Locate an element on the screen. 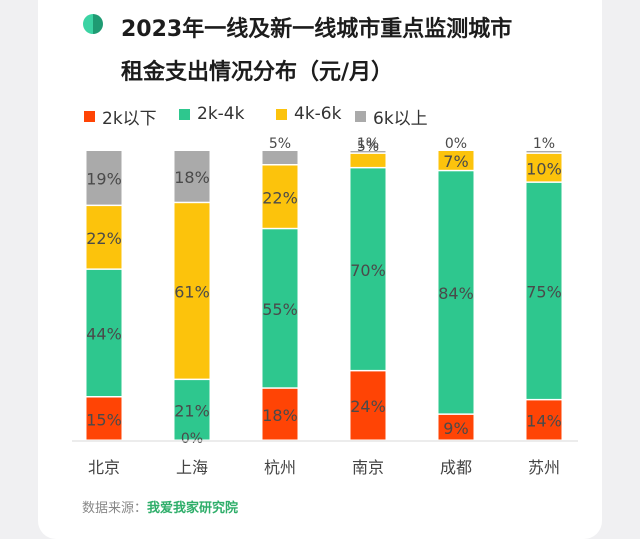  data-label-北京-1: 15% is located at coordinates (104, 419).